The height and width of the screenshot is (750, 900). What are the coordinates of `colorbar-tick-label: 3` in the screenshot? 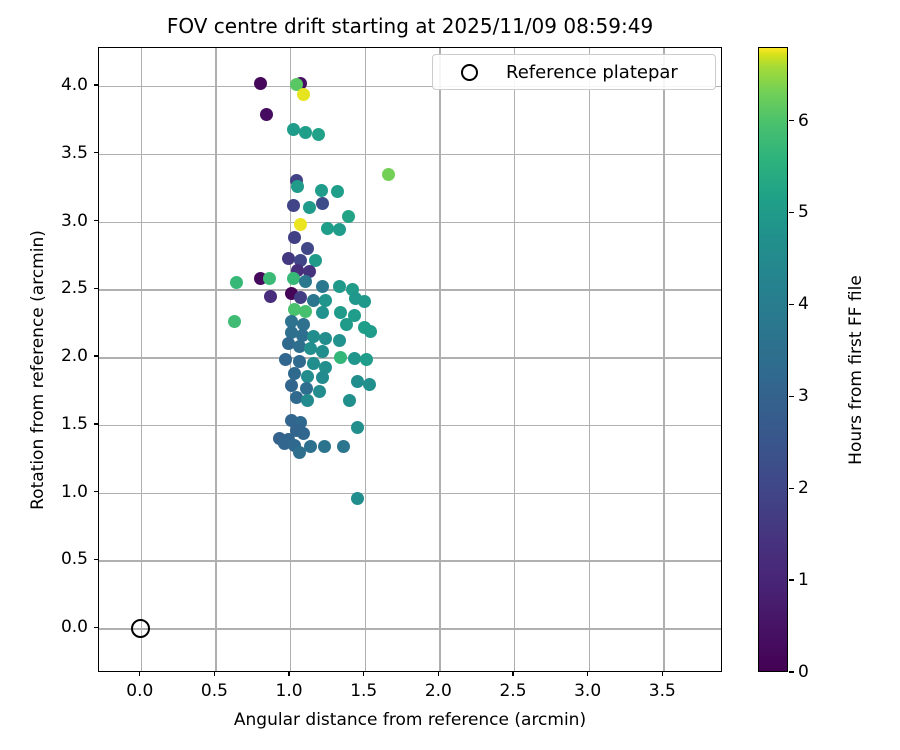 It's located at (803, 396).